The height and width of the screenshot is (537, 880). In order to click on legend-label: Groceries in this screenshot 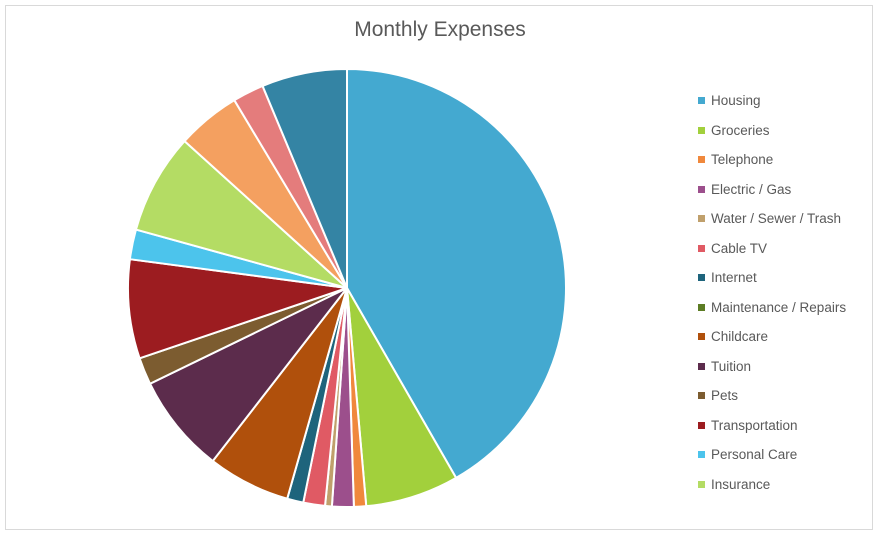, I will do `click(740, 130)`.